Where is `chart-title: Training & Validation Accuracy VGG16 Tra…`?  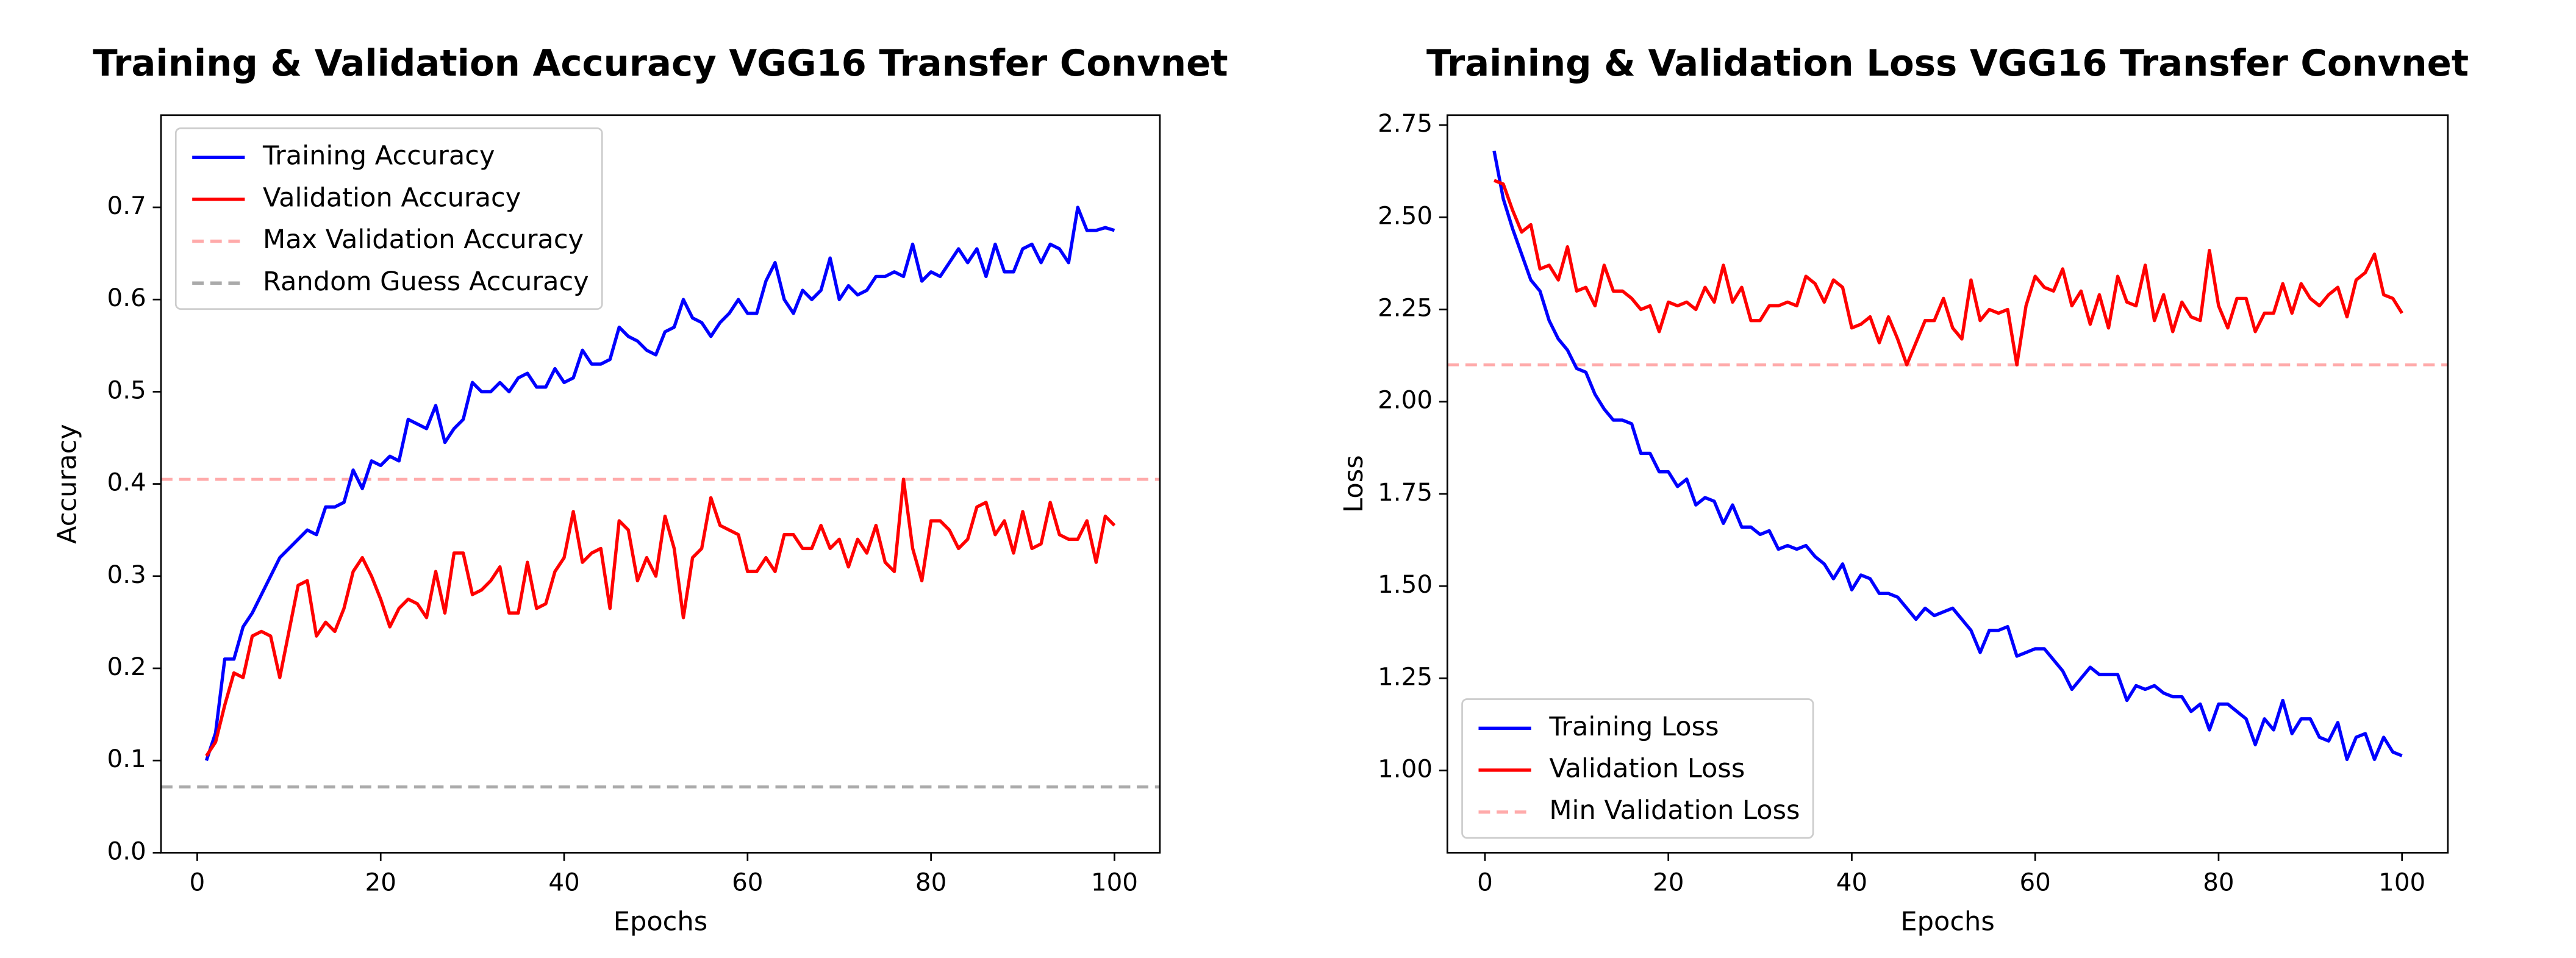
chart-title: Training & Validation Accuracy VGG16 Tra… is located at coordinates (661, 63).